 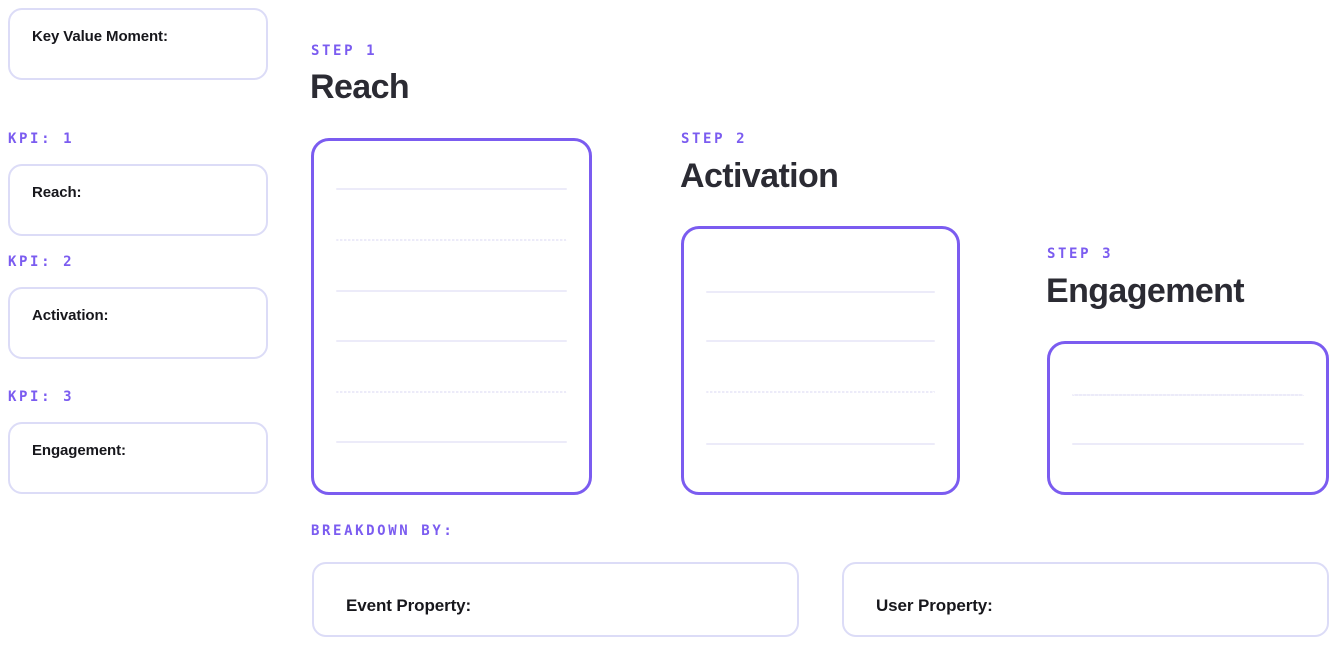 What do you see at coordinates (138, 200) in the screenshot?
I see `kpi-1-box: Reach:` at bounding box center [138, 200].